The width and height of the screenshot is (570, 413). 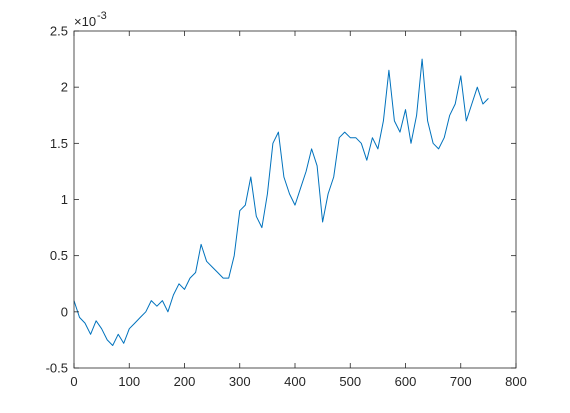 What do you see at coordinates (59, 31) in the screenshot?
I see `y-tick-label: 2.5` at bounding box center [59, 31].